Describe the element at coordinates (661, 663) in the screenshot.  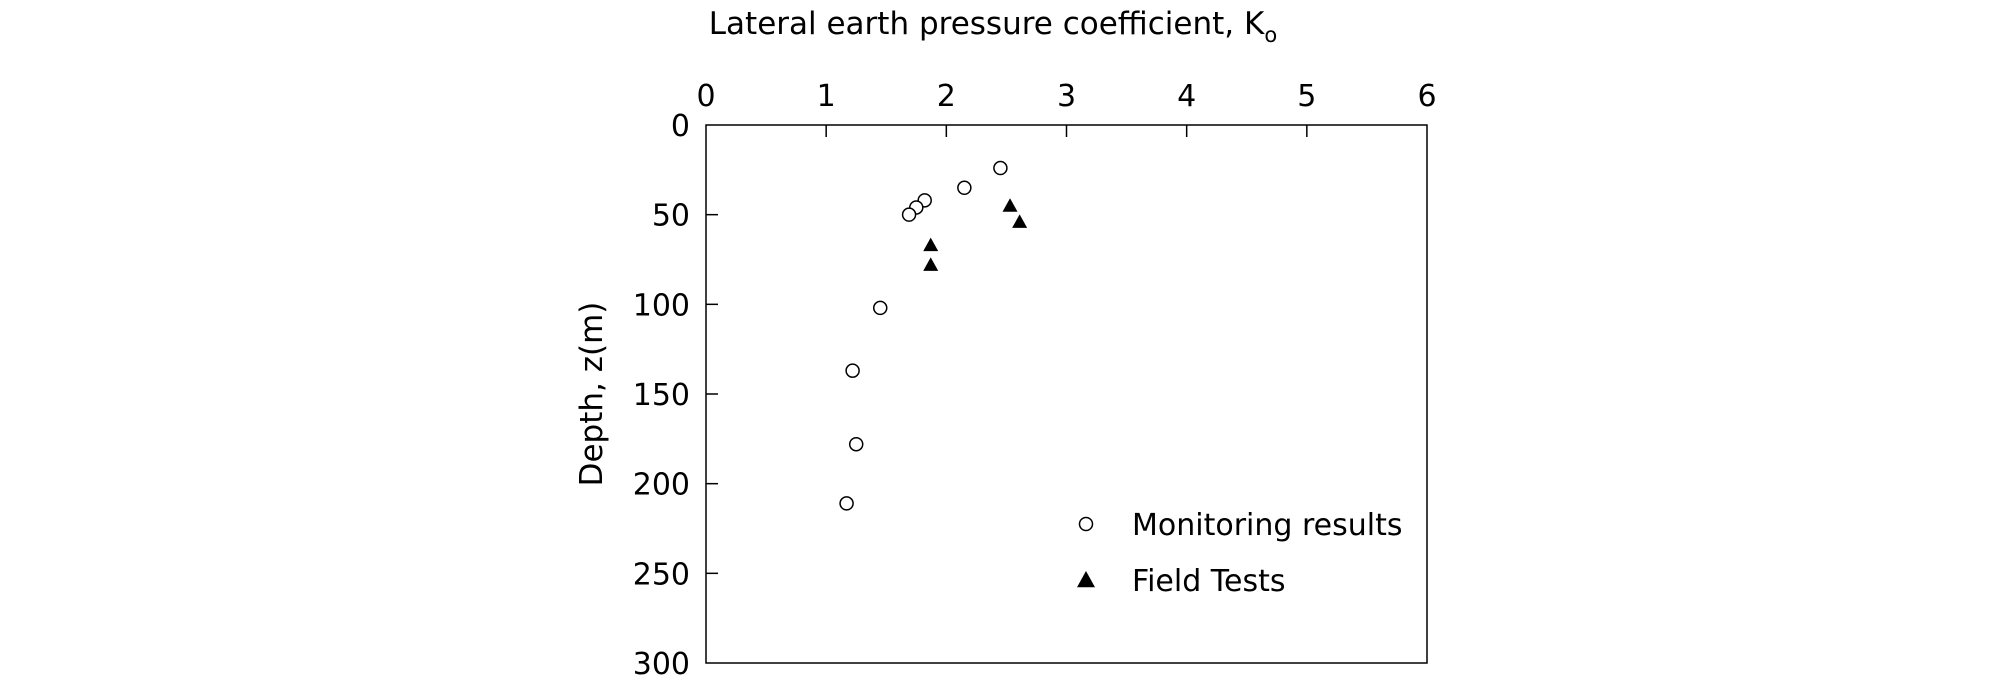
I see `y-tick-label: 300` at that location.